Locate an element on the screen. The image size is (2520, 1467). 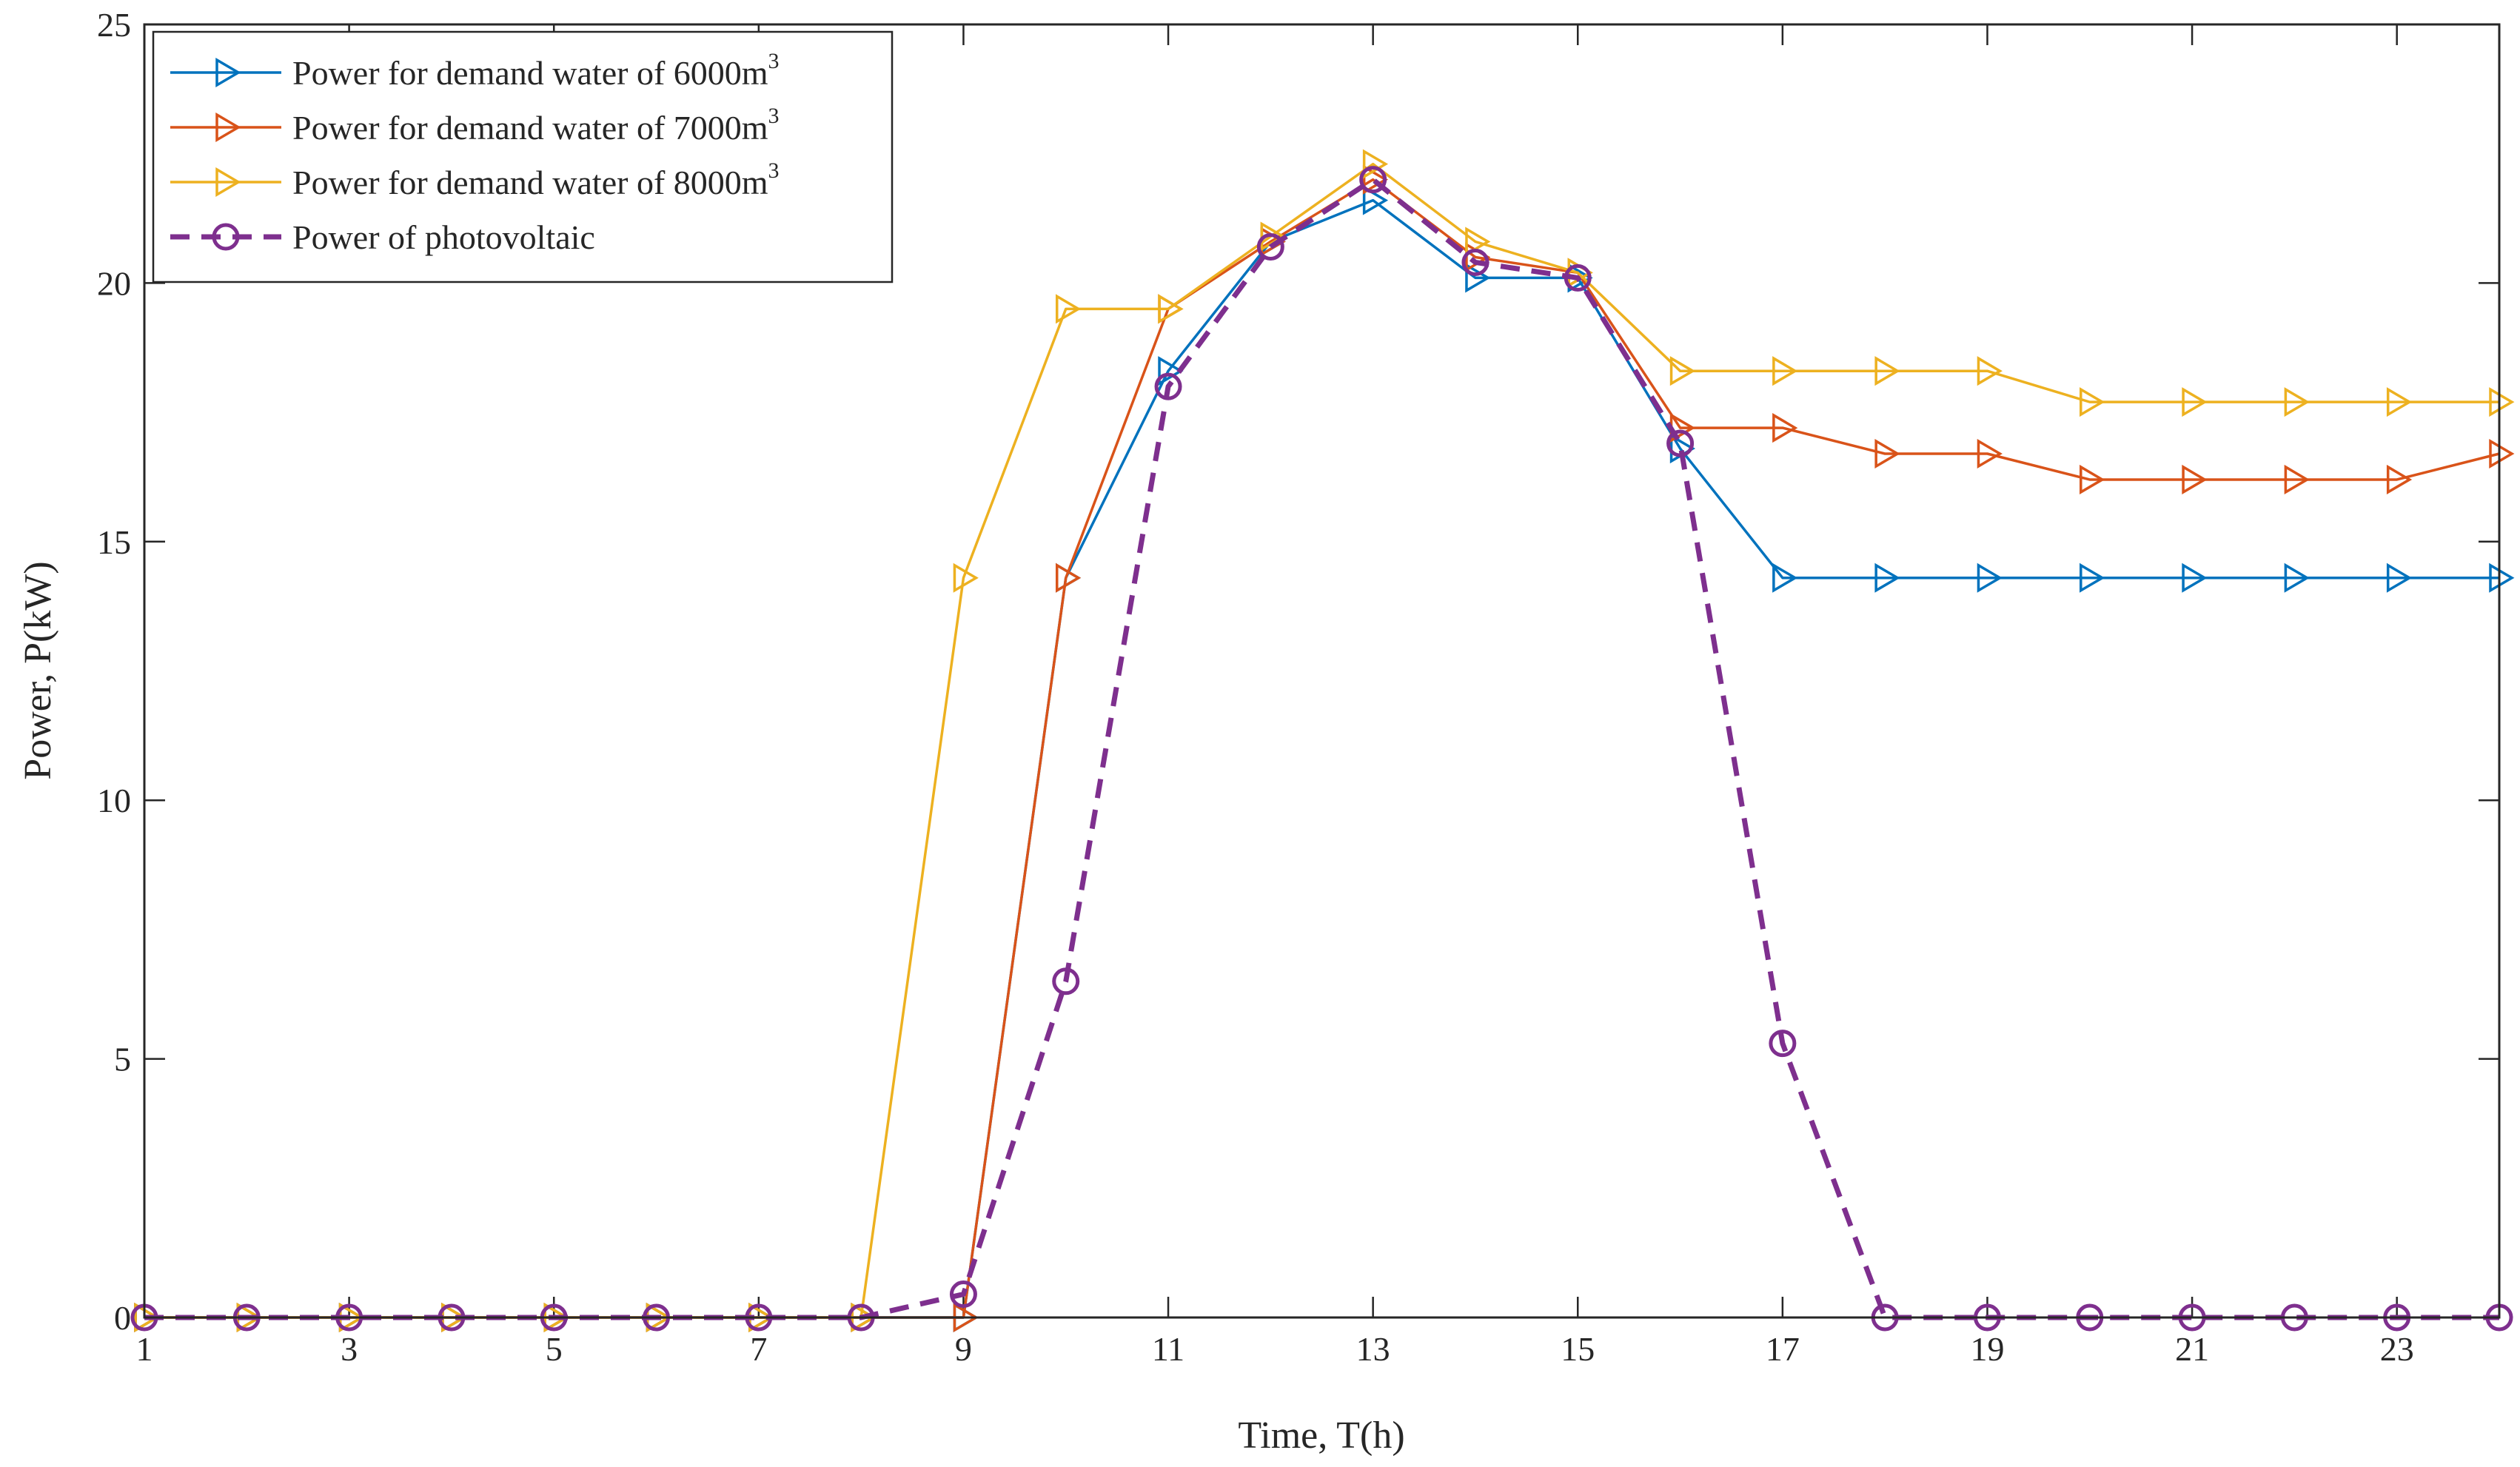
x-axis-label: Time, T(h) is located at coordinates (1321, 1435).